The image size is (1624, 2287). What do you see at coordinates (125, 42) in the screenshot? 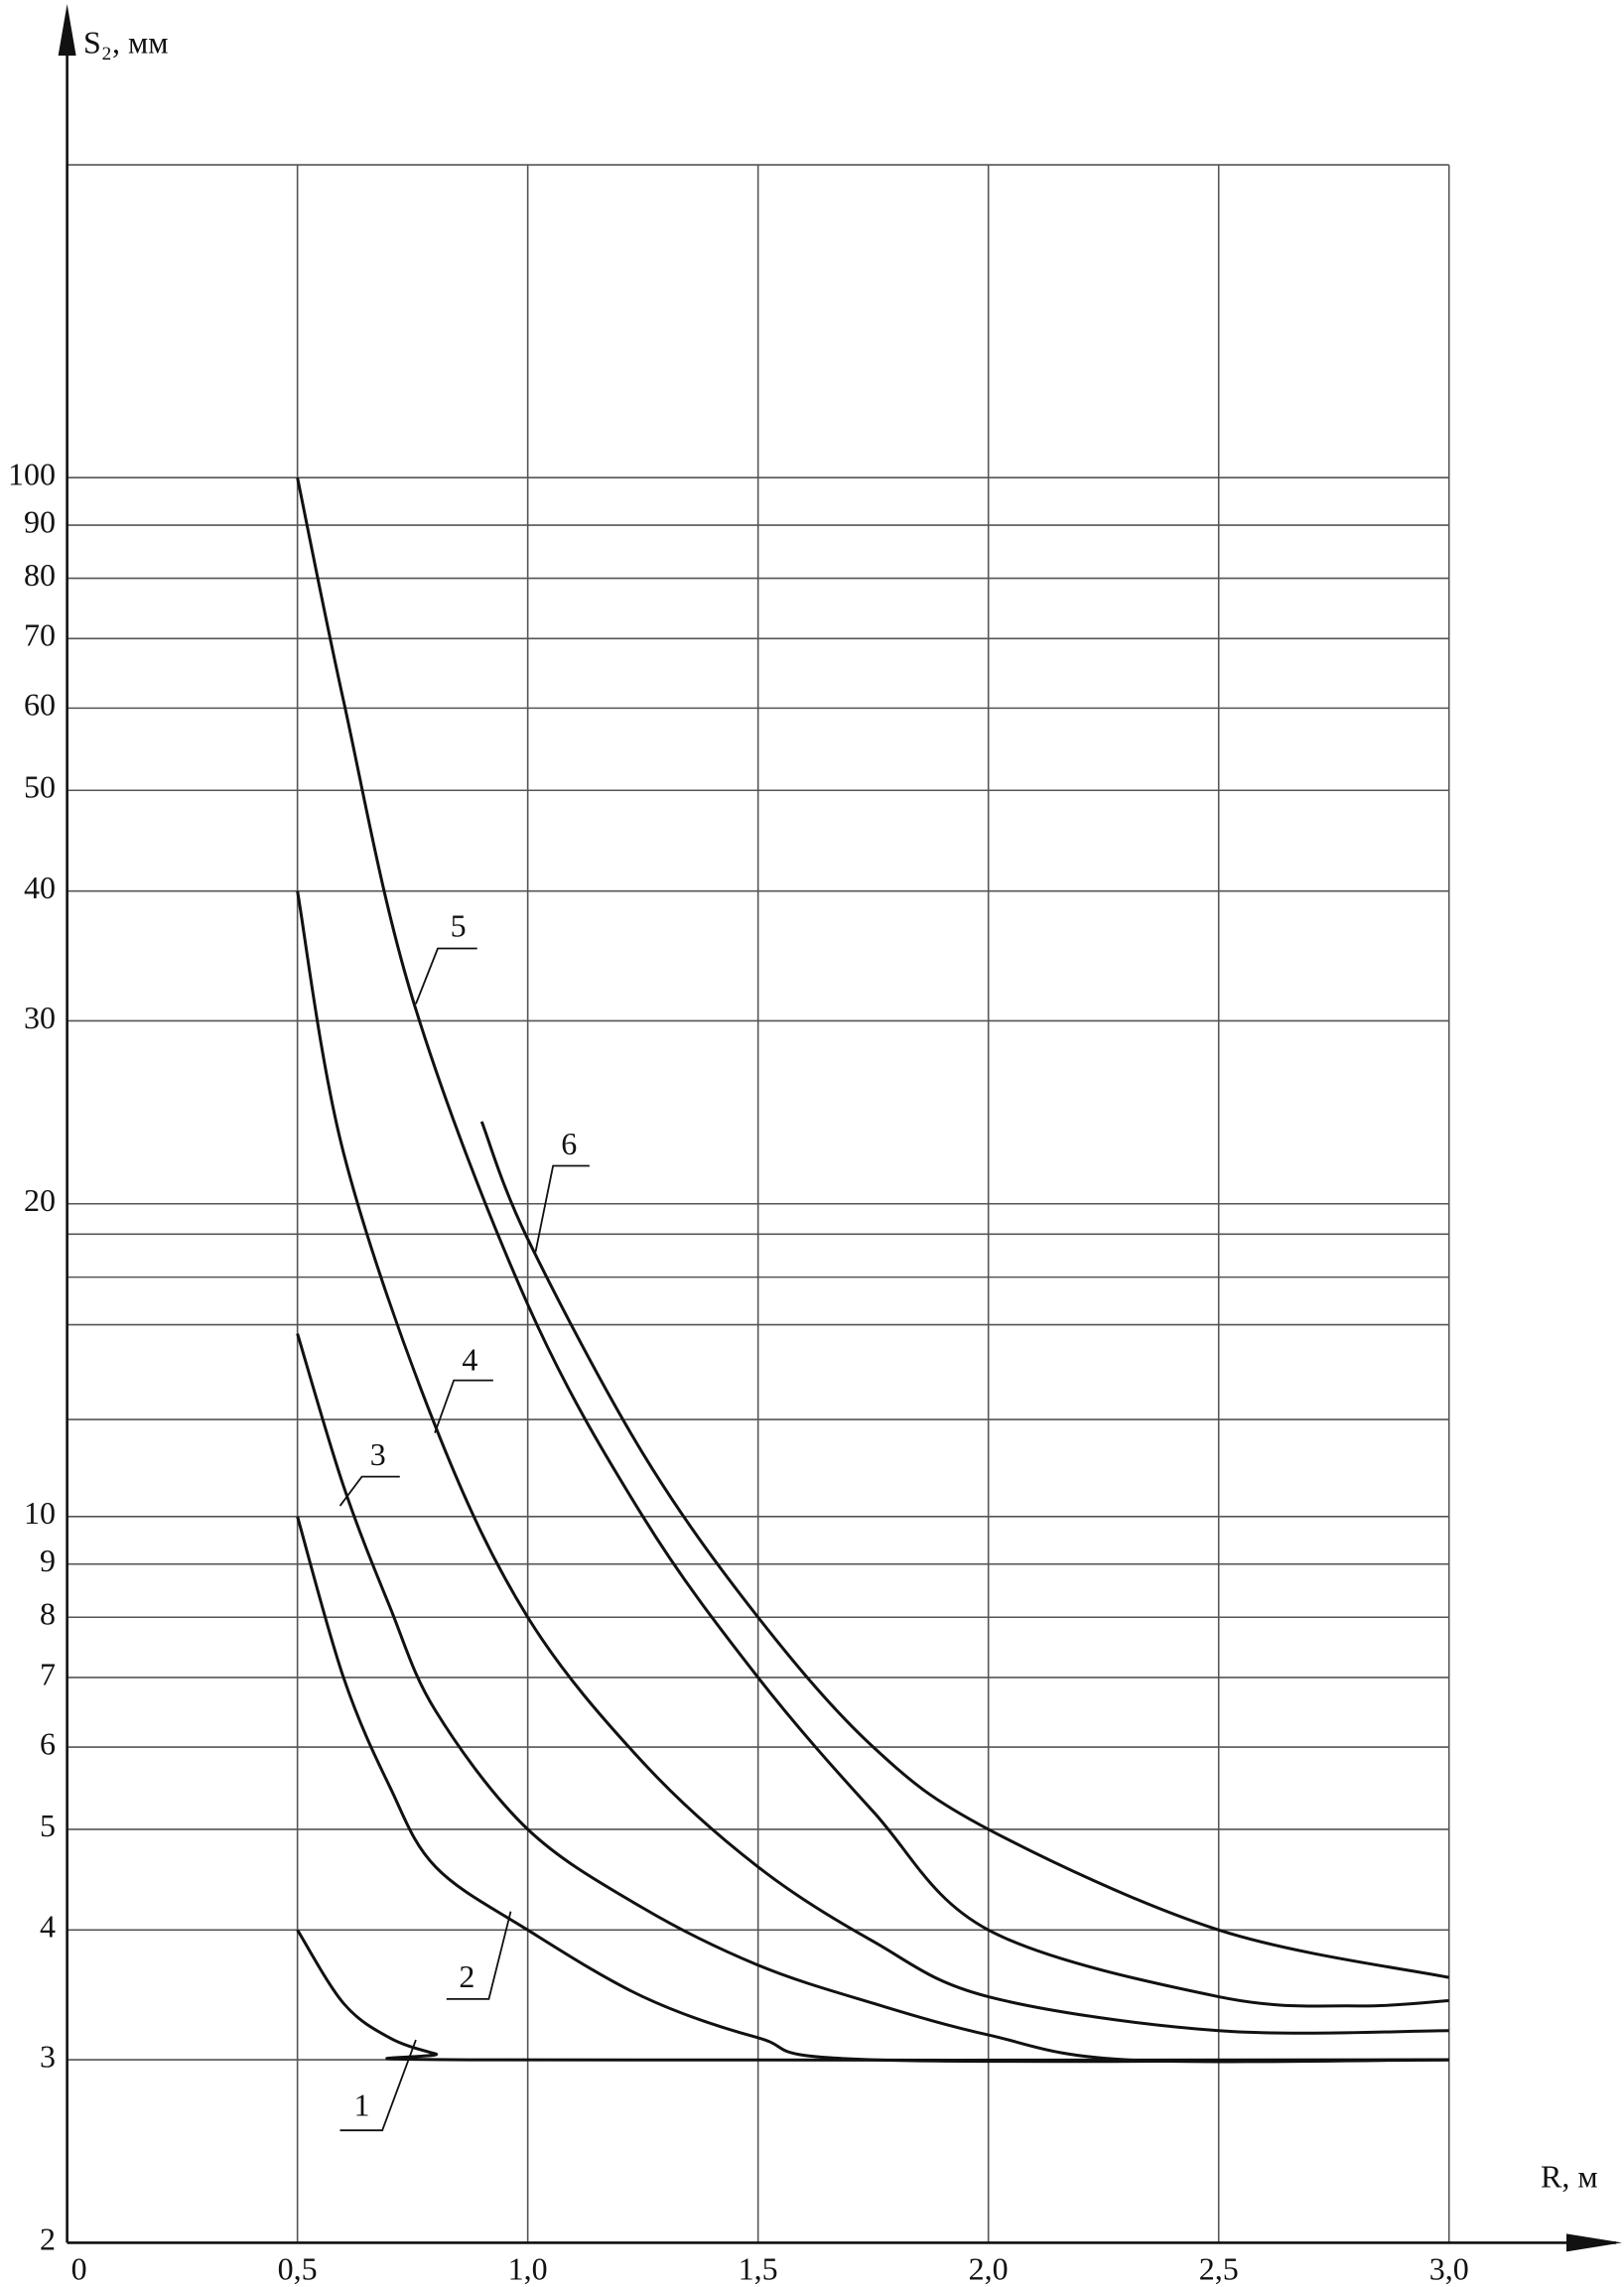
I see `y-axis-label: S₂, мм` at bounding box center [125, 42].